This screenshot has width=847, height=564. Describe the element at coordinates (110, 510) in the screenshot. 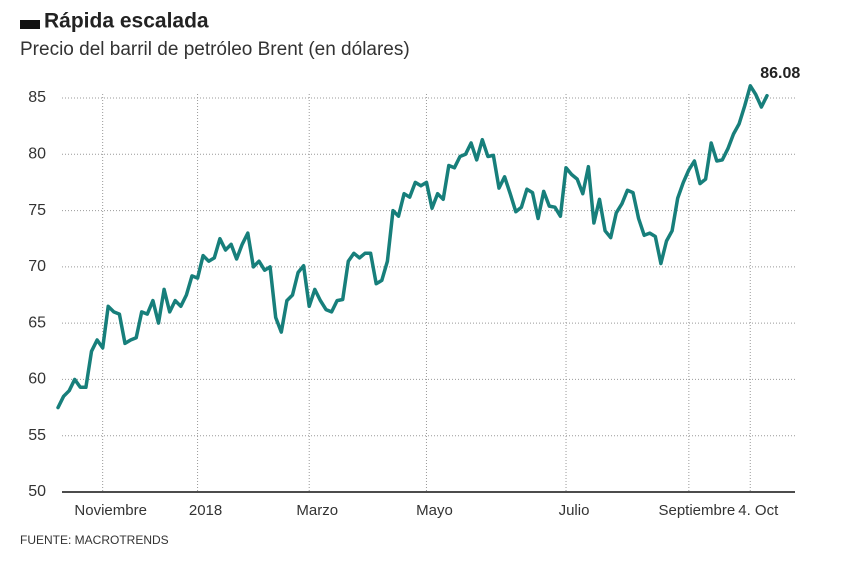

I see `x-tick-label: Noviembre` at that location.